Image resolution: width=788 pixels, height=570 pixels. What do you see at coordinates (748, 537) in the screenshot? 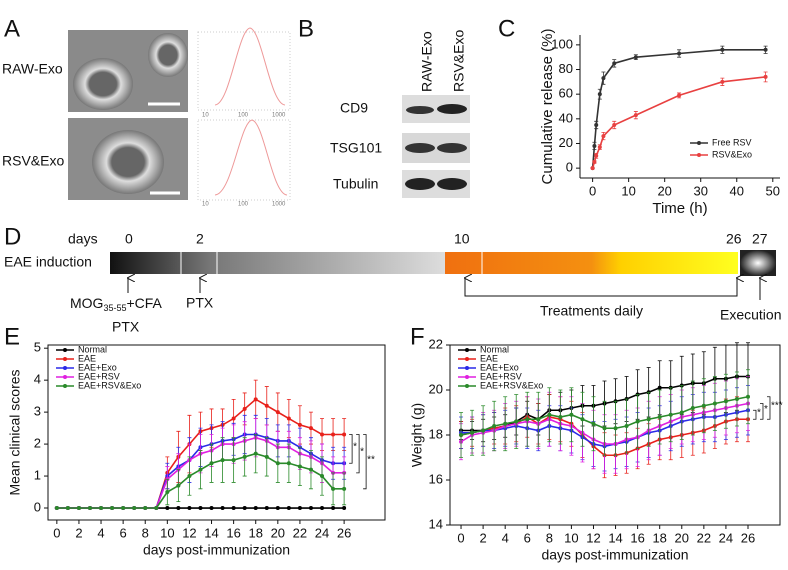
I see `x-tick-label: 26` at bounding box center [748, 537].